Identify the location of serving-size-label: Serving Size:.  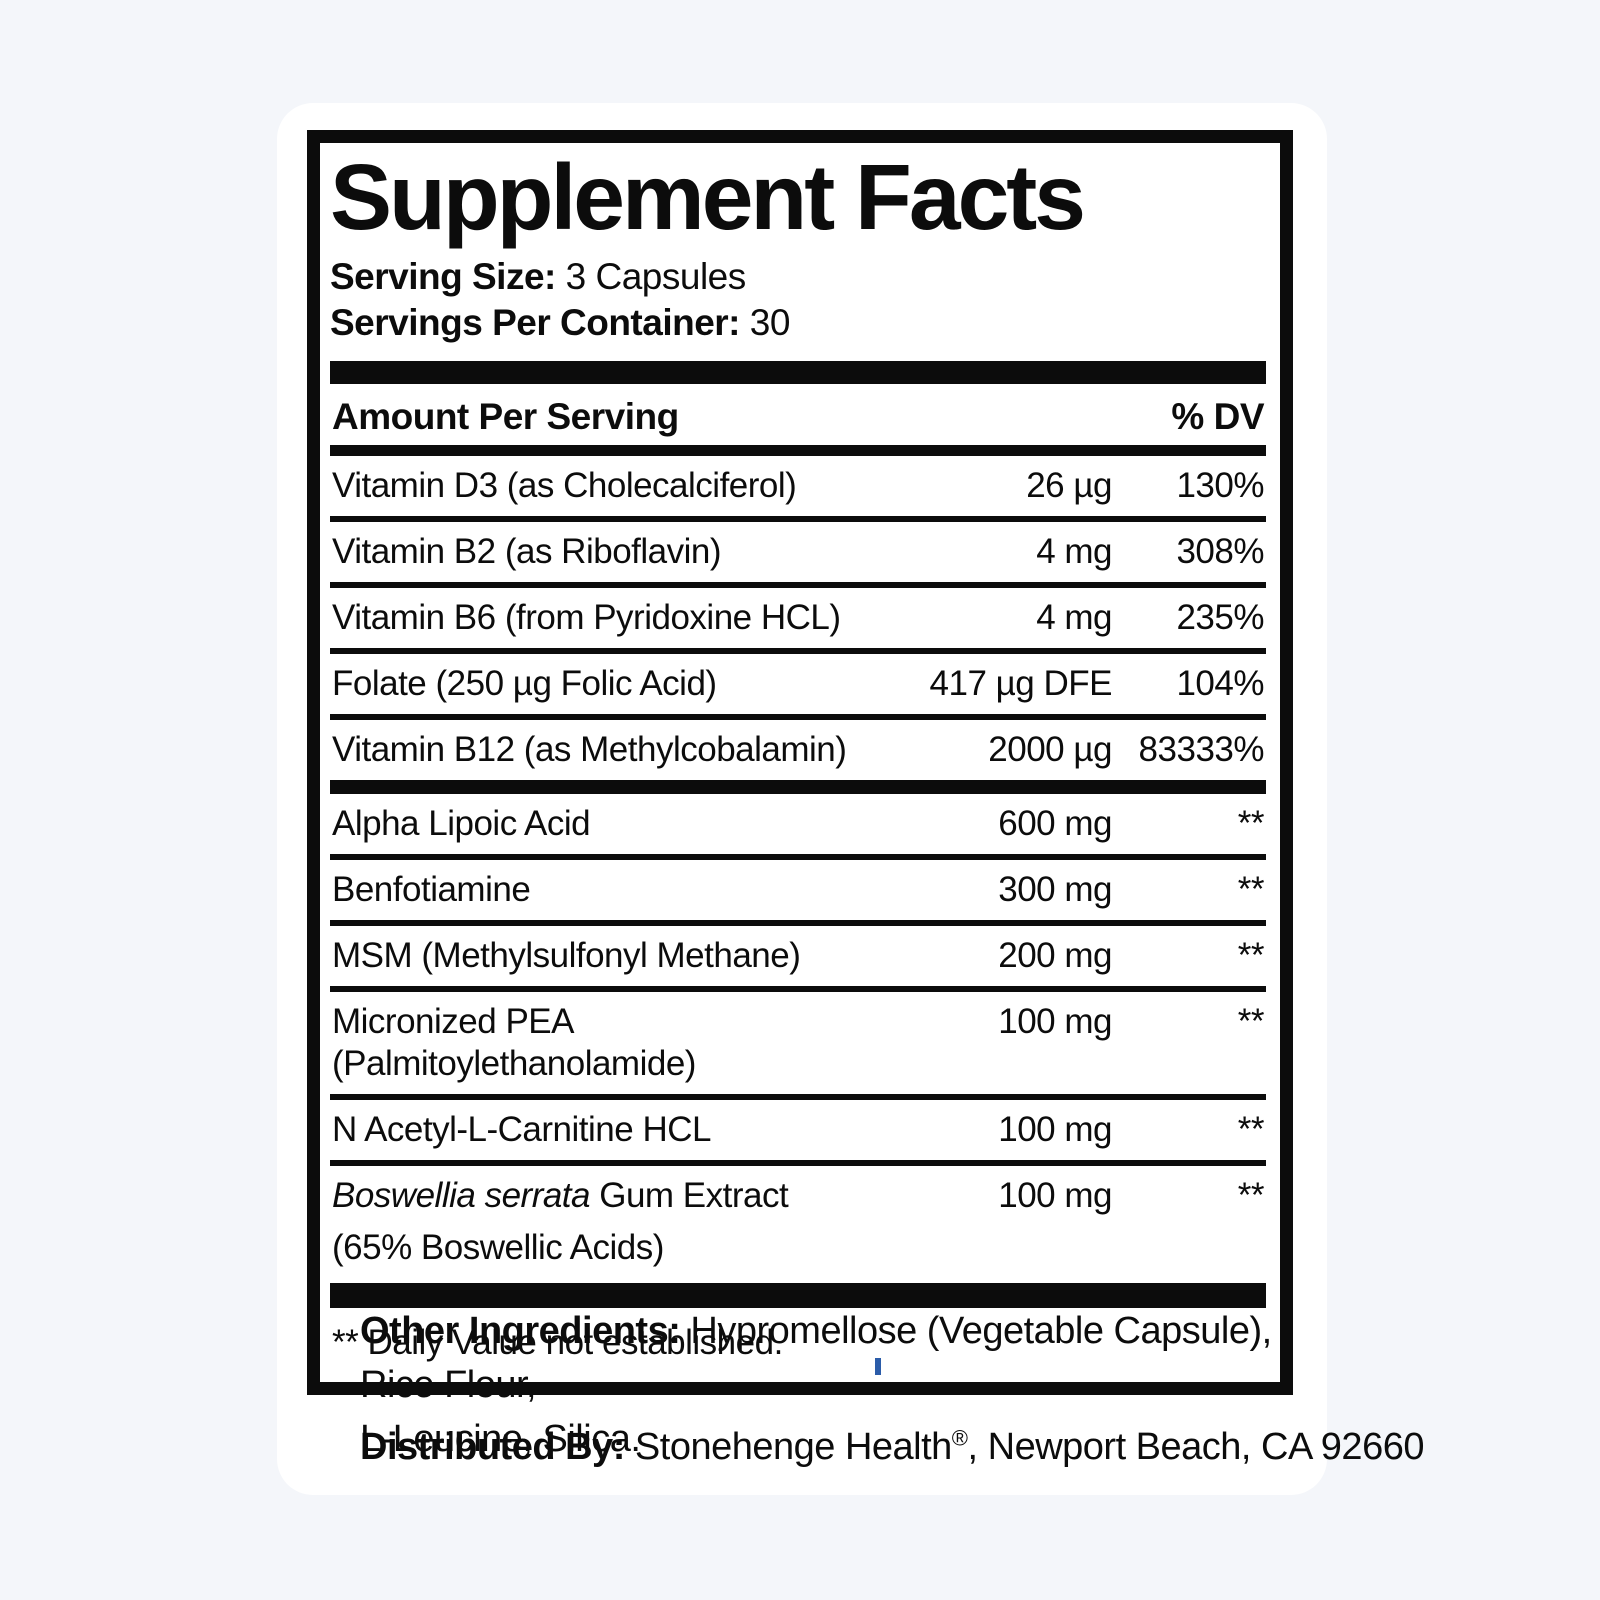
(443, 276).